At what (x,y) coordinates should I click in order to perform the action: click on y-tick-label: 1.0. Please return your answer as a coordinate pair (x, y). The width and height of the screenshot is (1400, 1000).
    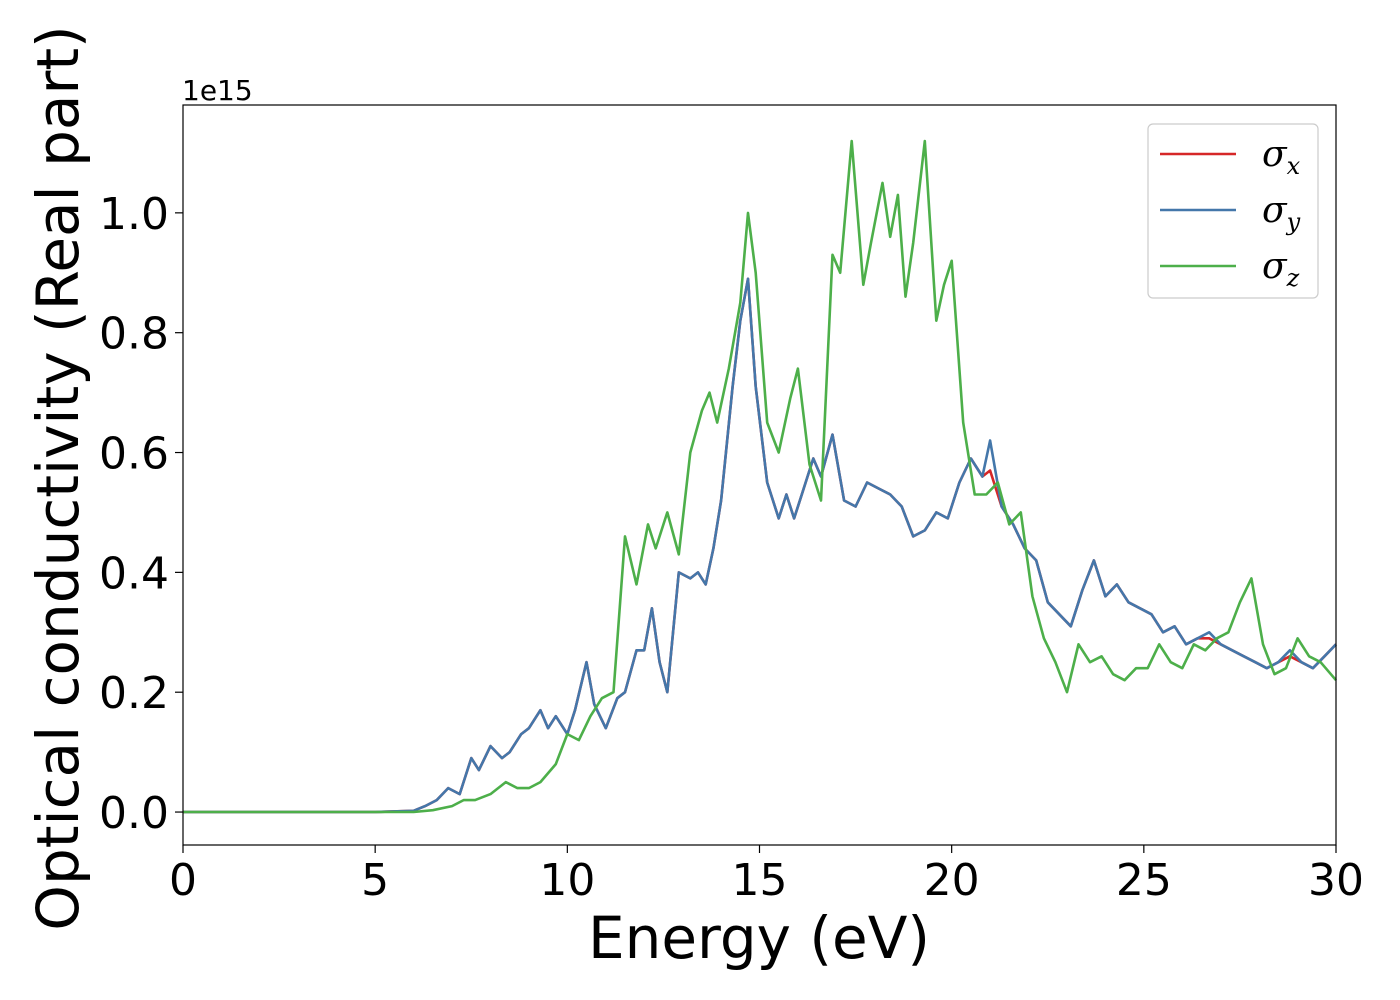
    Looking at the image, I should click on (134, 214).